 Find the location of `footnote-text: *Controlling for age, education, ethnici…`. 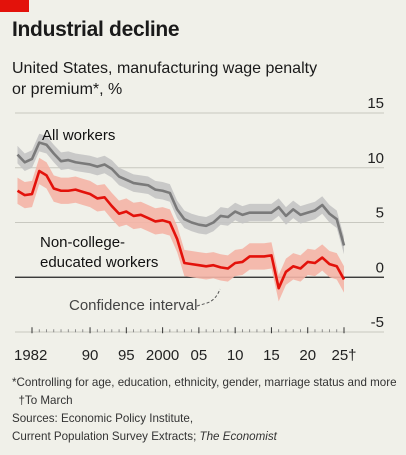

footnote-text: *Controlling for age, education, ethnici… is located at coordinates (204, 382).